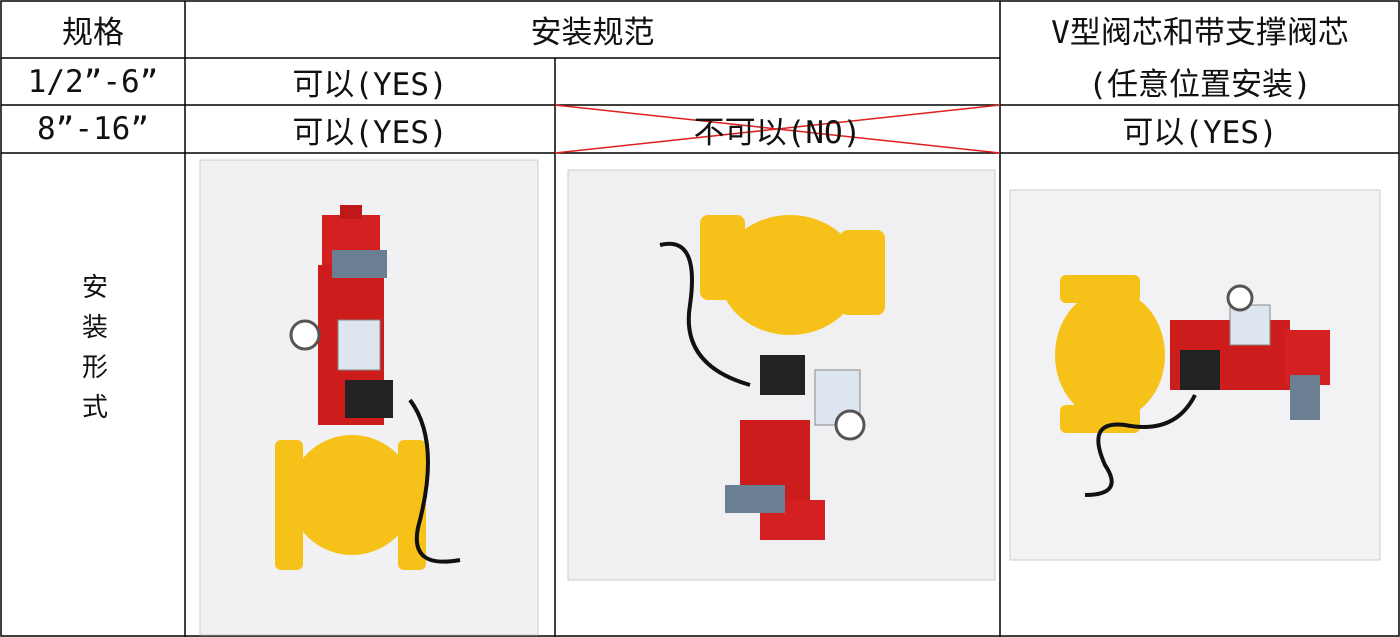  I want to click on header-cell: 安装规范, so click(592, 33).